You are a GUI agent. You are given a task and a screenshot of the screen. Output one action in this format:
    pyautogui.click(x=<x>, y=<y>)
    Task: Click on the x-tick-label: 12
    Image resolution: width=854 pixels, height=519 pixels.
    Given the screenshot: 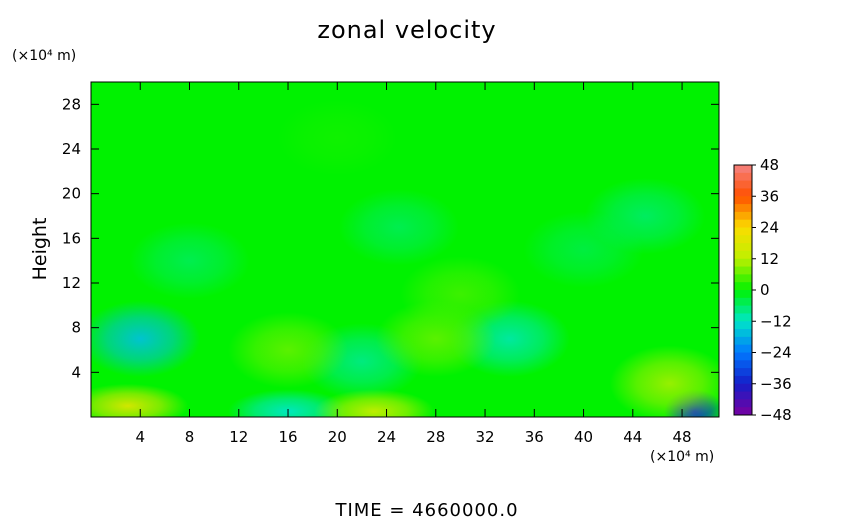 What is the action you would take?
    pyautogui.click(x=238, y=437)
    